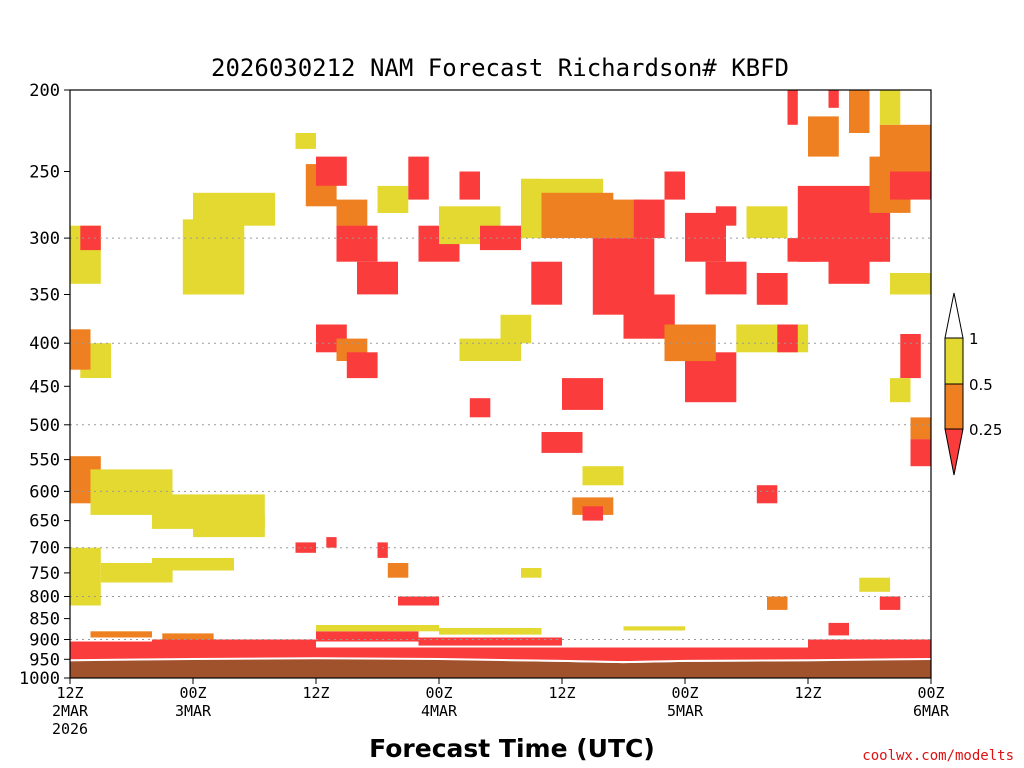 Image resolution: width=1024 pixels, height=768 pixels. Describe the element at coordinates (39, 679) in the screenshot. I see `y-tick-label: 1000` at that location.